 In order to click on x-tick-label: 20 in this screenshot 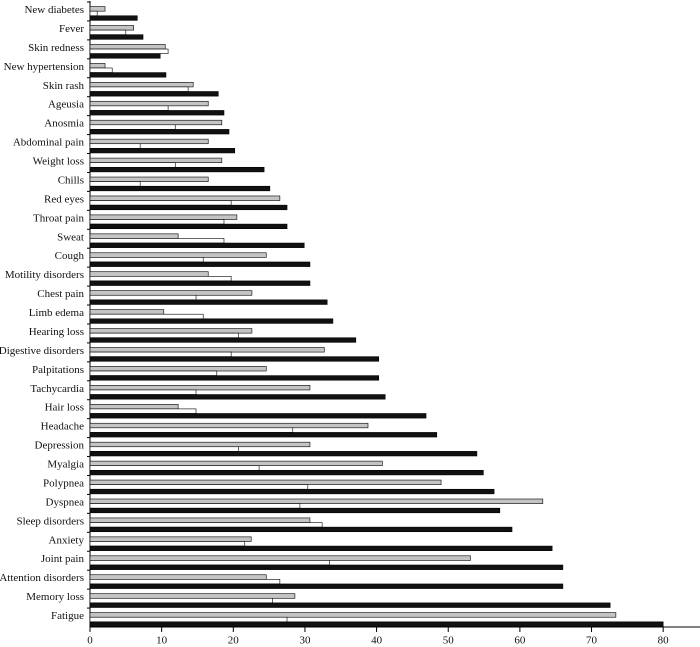, I will do `click(234, 641)`.